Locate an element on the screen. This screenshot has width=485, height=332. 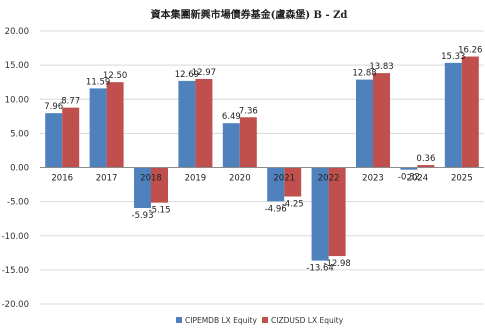
category-label: 2025 is located at coordinates (462, 179).